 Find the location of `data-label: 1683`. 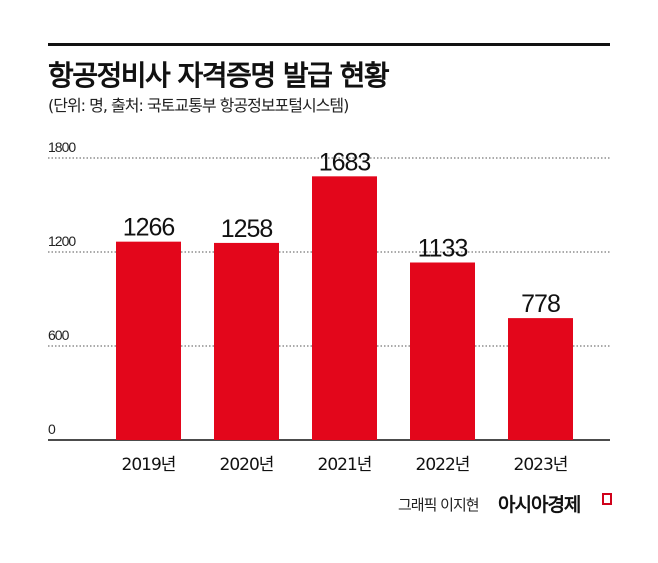

data-label: 1683 is located at coordinates (345, 162).